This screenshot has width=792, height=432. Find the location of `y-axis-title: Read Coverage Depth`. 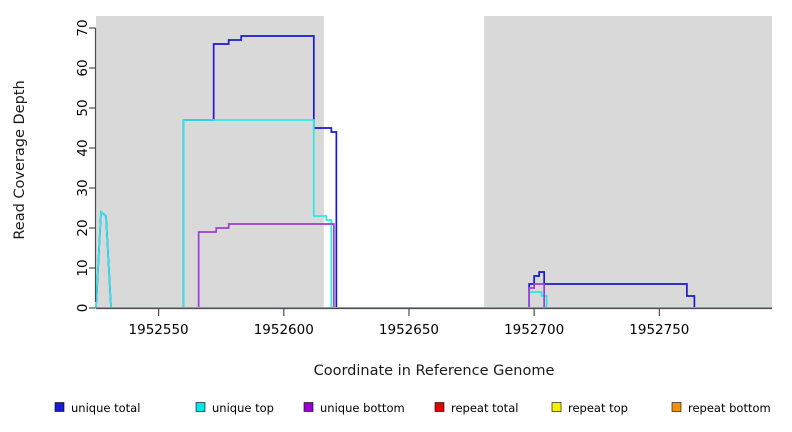

y-axis-title: Read Coverage Depth is located at coordinates (20, 159).